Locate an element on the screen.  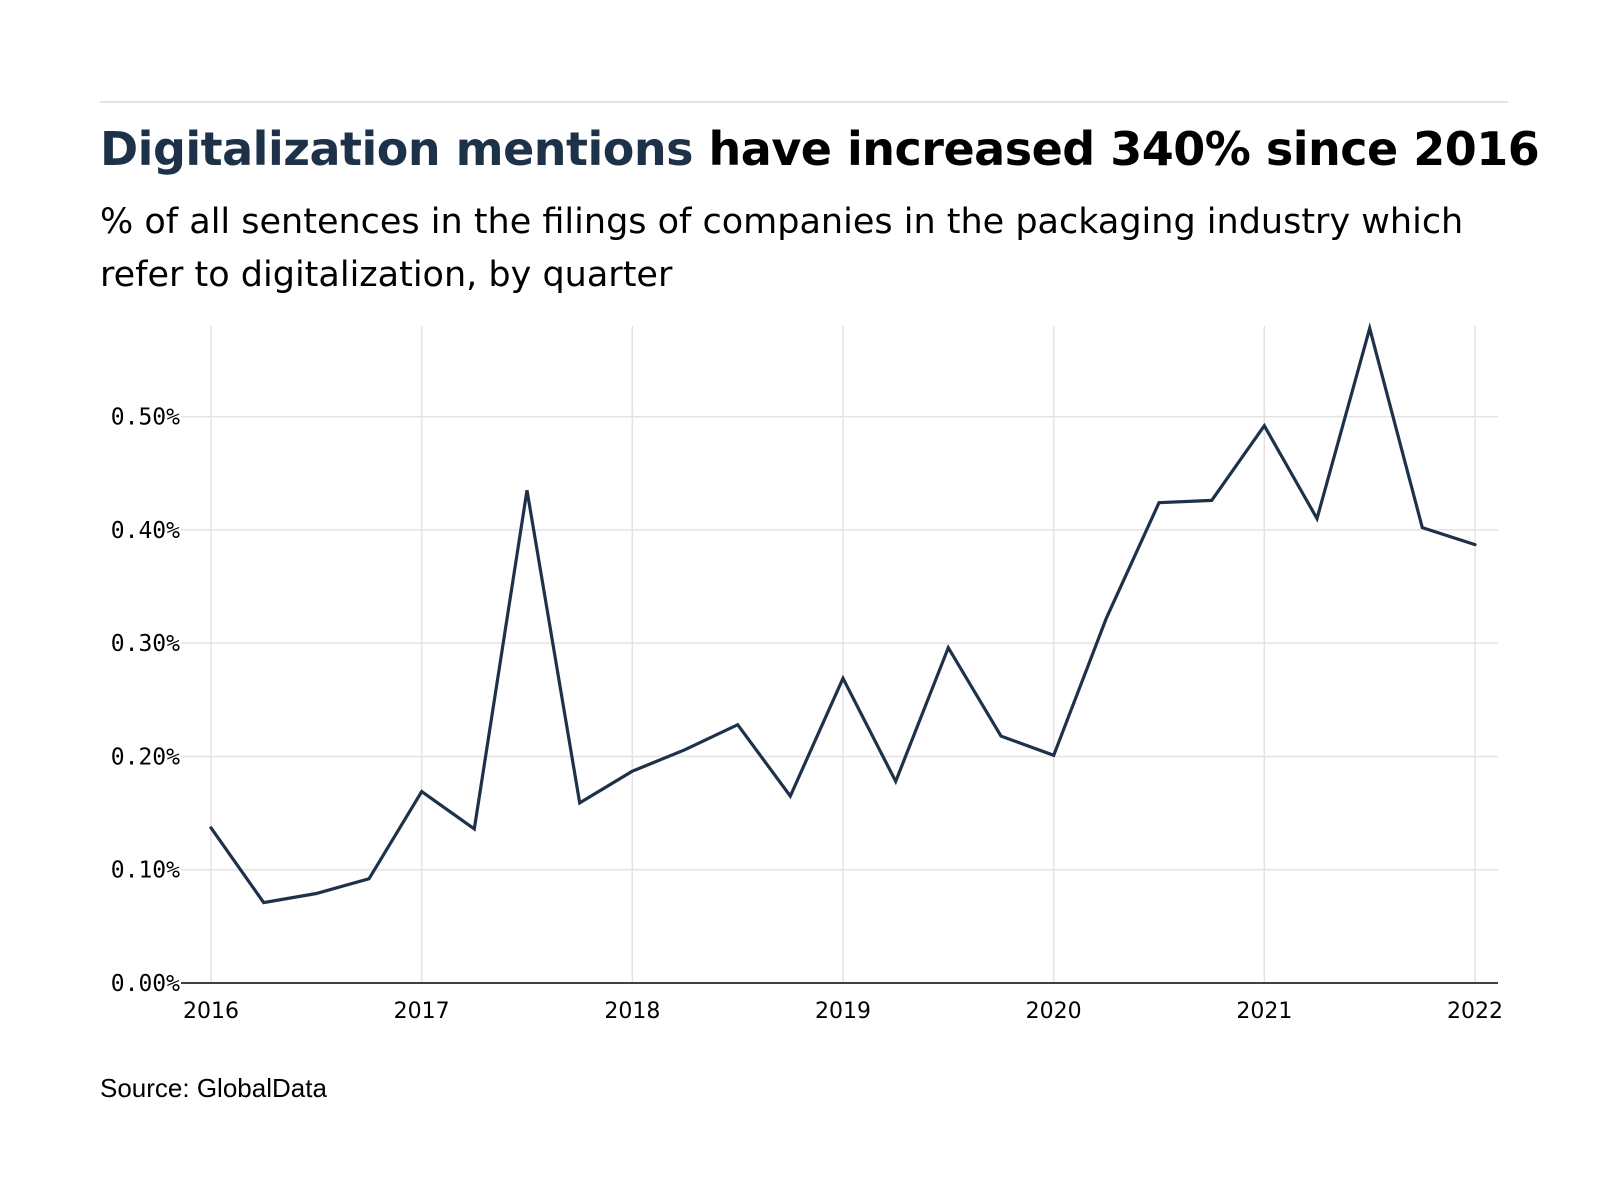
y-tick-label: 0.30% is located at coordinates (145, 644).